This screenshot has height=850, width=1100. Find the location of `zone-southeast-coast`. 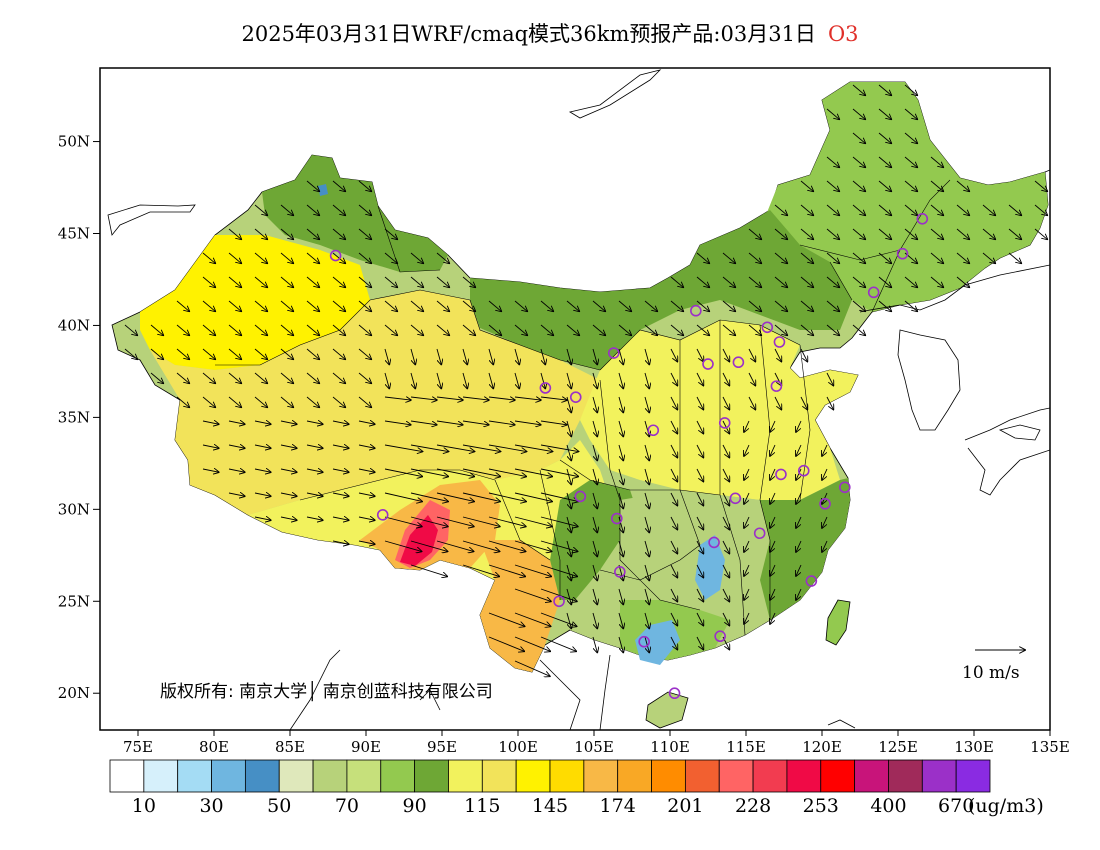

zone-southeast-coast is located at coordinates (805, 549).